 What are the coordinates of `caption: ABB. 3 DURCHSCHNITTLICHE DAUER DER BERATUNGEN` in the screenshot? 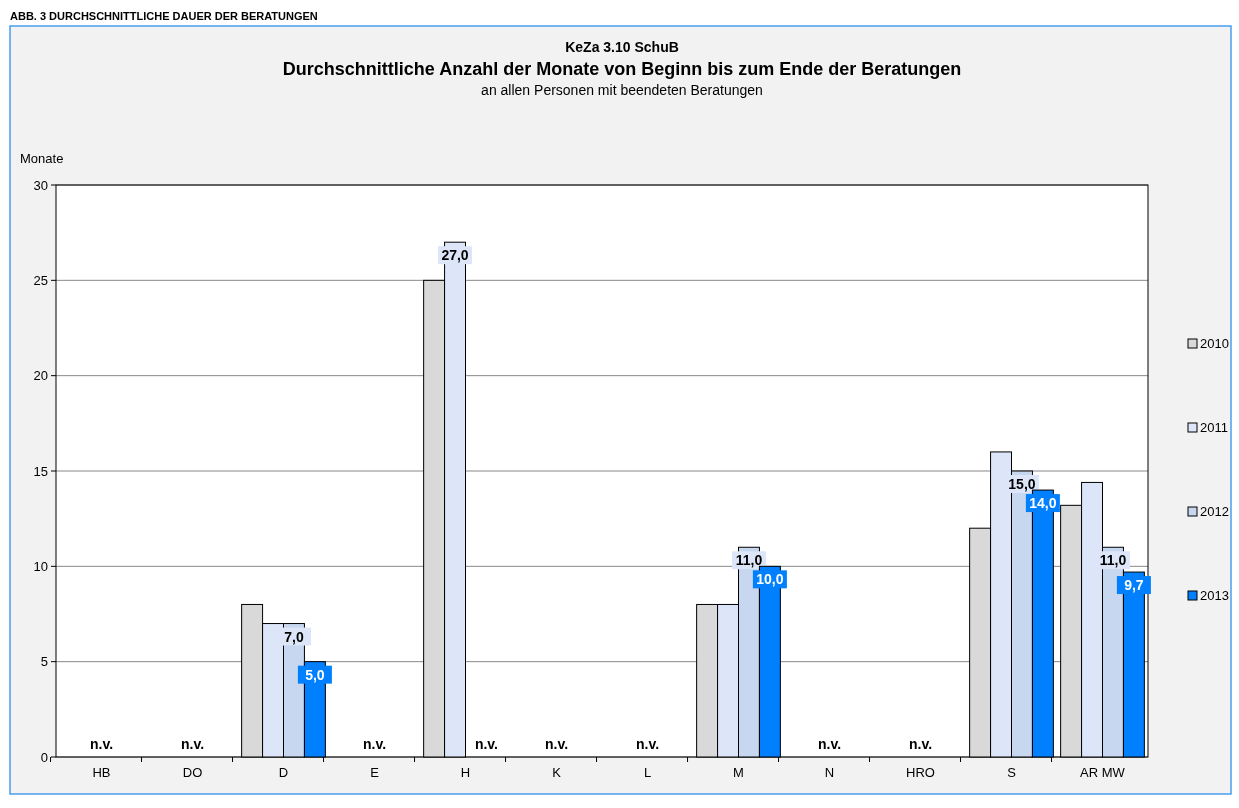 It's located at (164, 16).